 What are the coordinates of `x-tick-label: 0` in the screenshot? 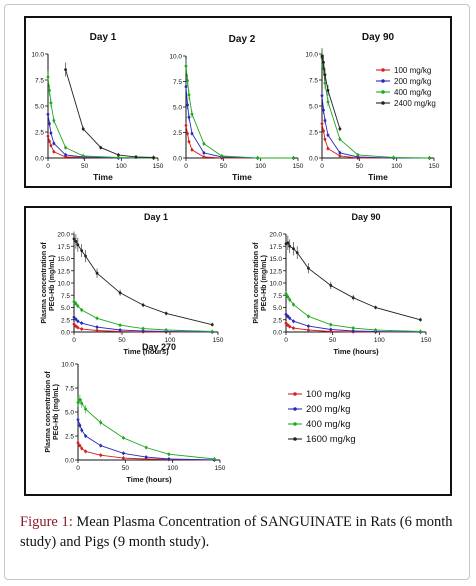 It's located at (286, 340).